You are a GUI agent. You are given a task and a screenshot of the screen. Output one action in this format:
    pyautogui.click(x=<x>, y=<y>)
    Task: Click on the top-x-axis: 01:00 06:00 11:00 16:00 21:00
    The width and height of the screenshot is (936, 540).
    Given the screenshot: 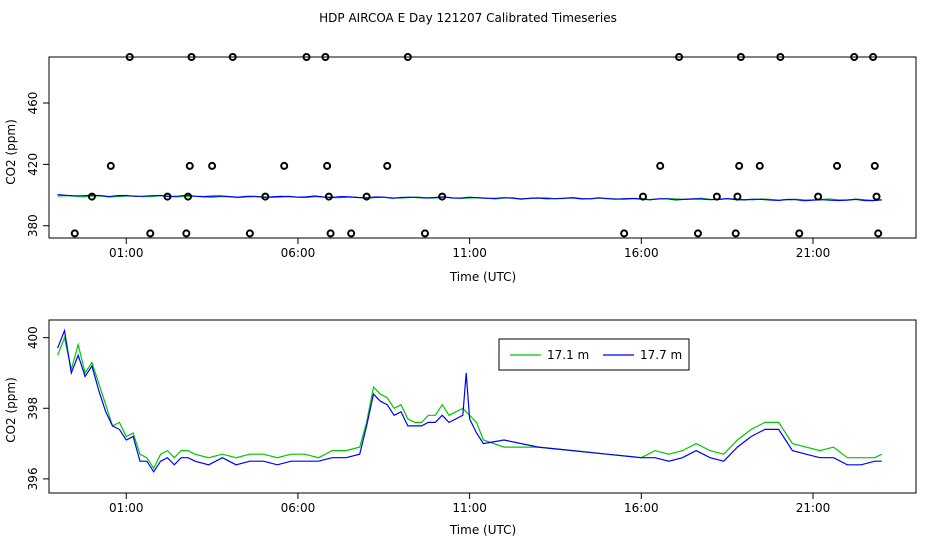 What is the action you would take?
    pyautogui.click(x=469, y=249)
    